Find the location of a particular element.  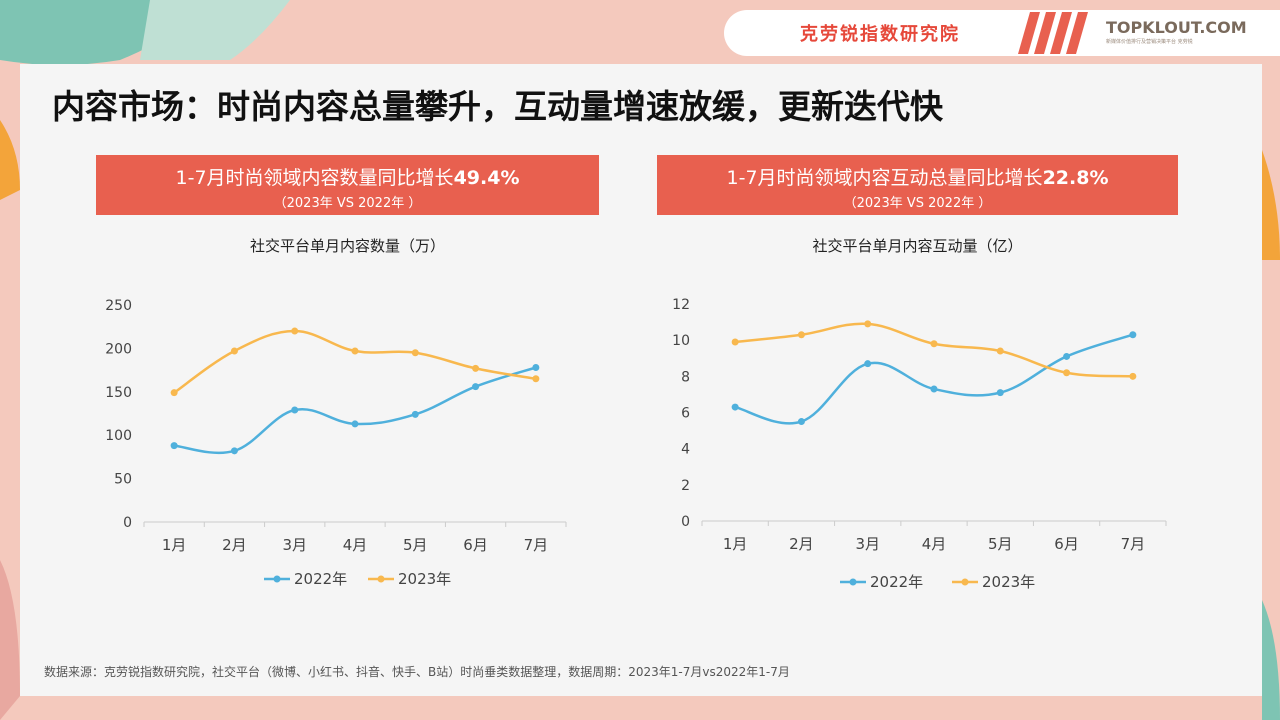

y-tick-label: 12 is located at coordinates (681, 305).